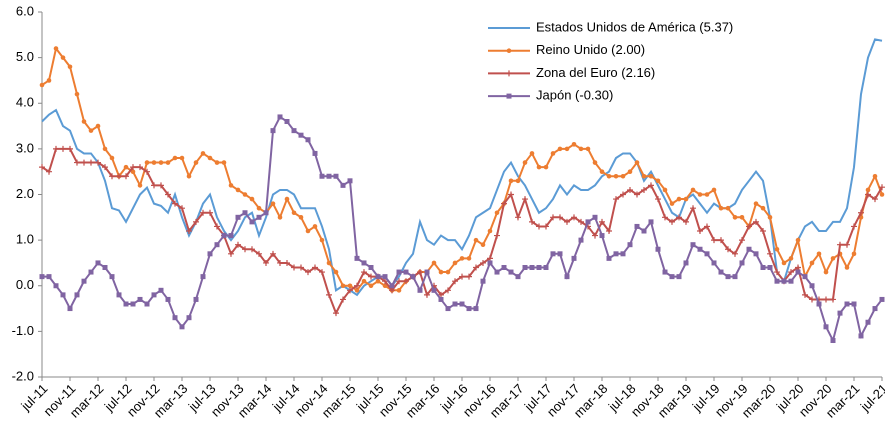 The image size is (885, 431). I want to click on y-tick-label: 2.0, so click(25, 193).